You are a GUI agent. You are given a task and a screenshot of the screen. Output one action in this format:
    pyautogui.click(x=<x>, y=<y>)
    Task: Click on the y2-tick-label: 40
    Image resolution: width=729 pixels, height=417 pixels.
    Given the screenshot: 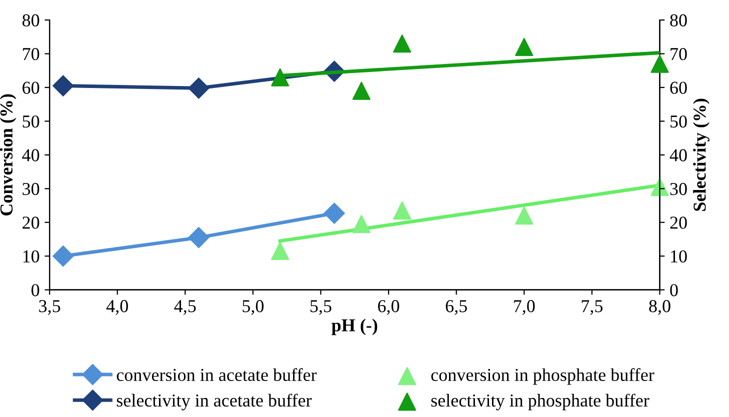 What is the action you would take?
    pyautogui.click(x=678, y=155)
    